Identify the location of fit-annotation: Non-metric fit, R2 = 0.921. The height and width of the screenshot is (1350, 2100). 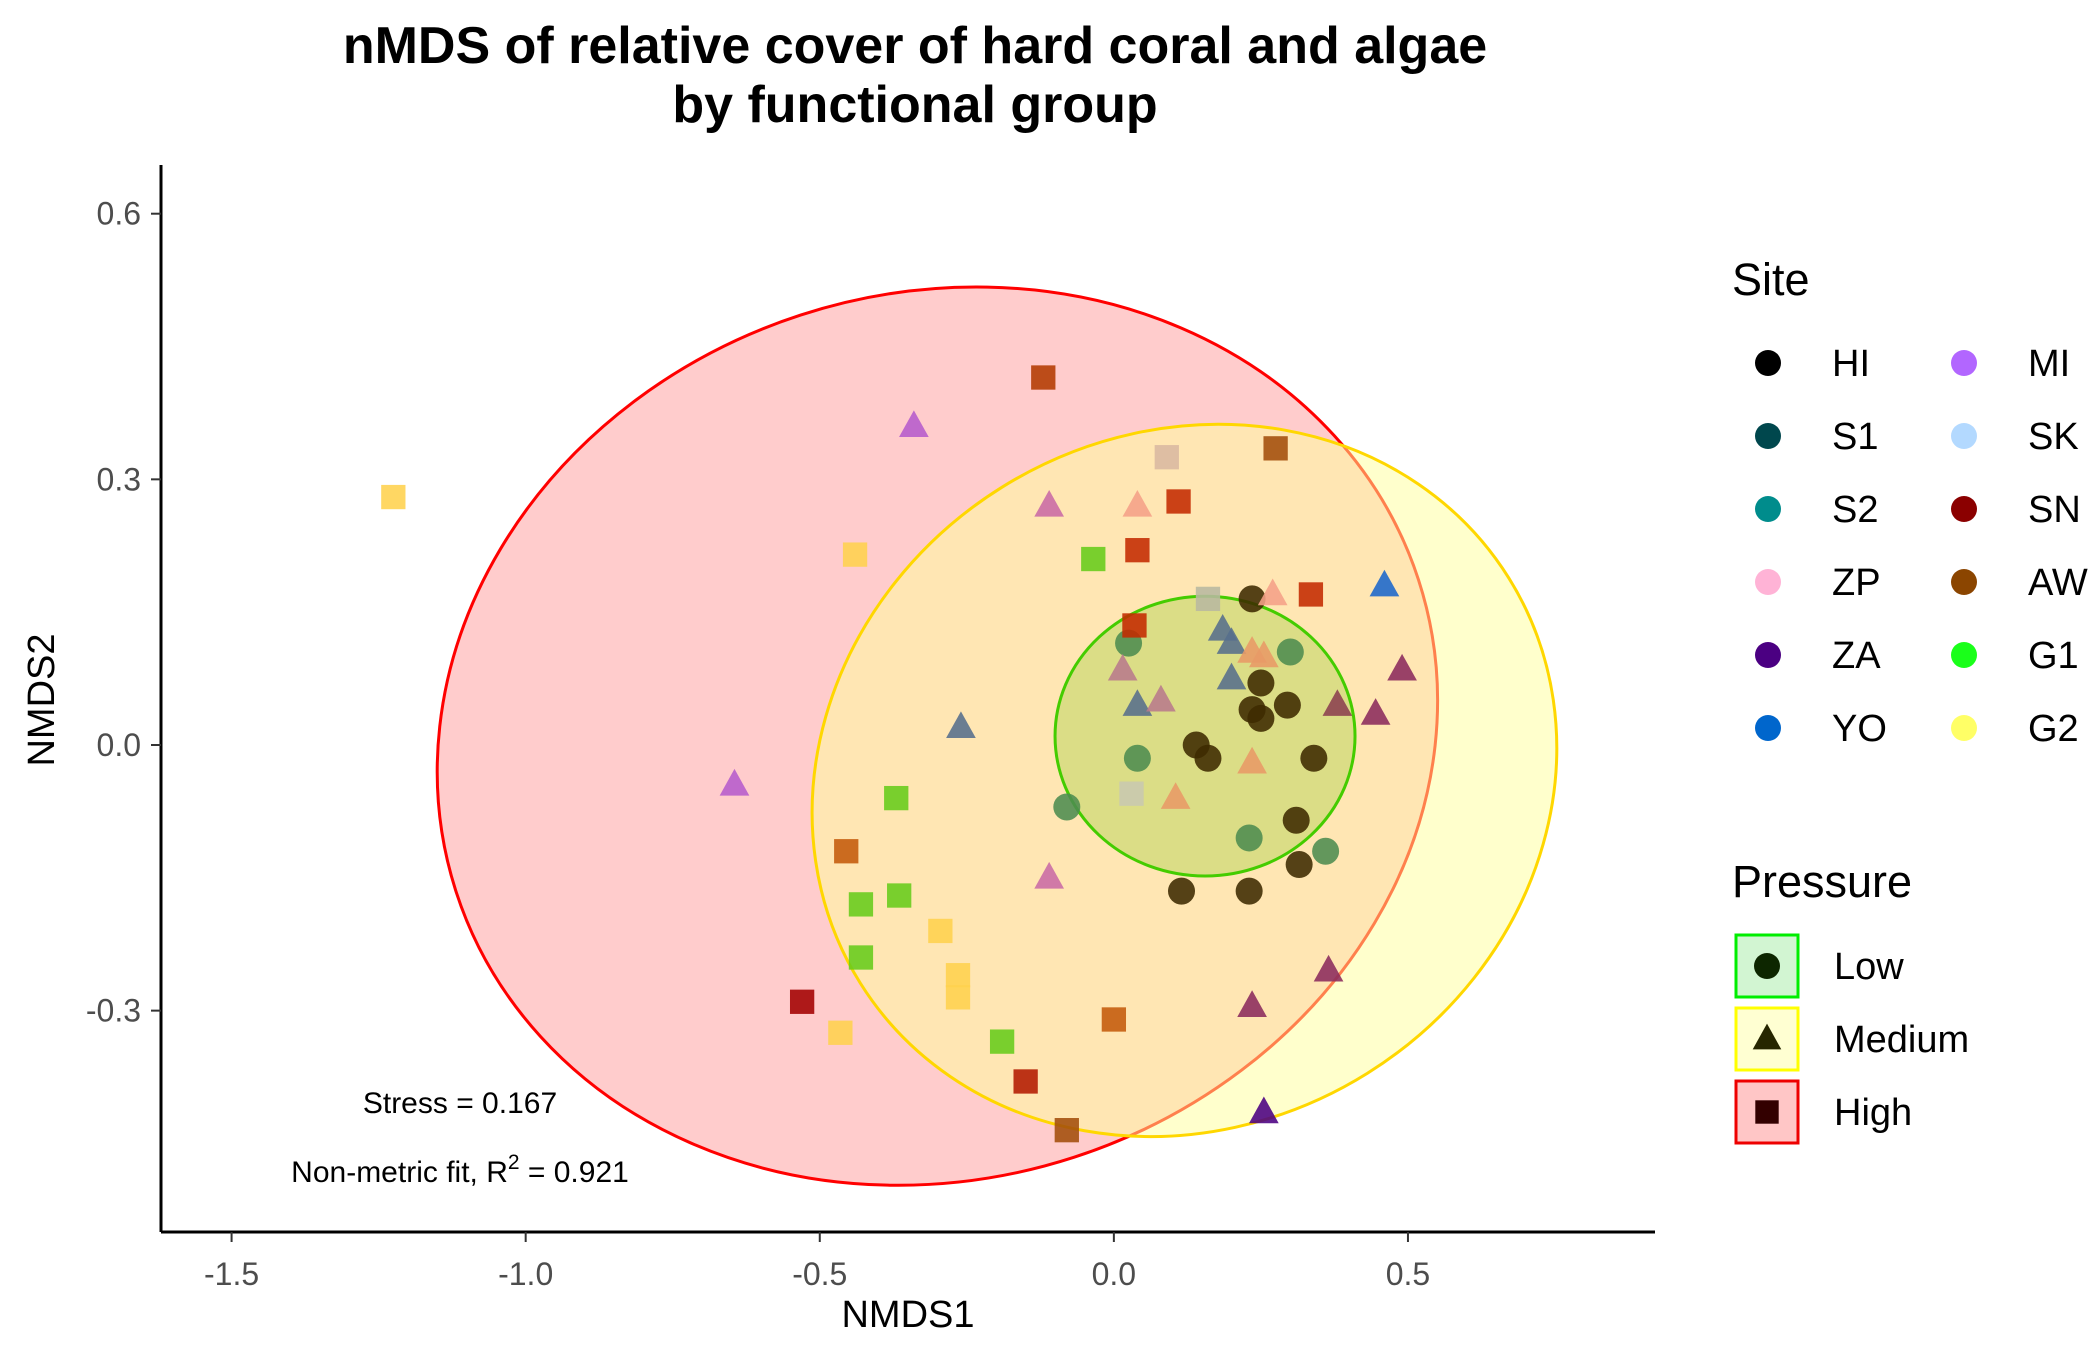
(460, 1170).